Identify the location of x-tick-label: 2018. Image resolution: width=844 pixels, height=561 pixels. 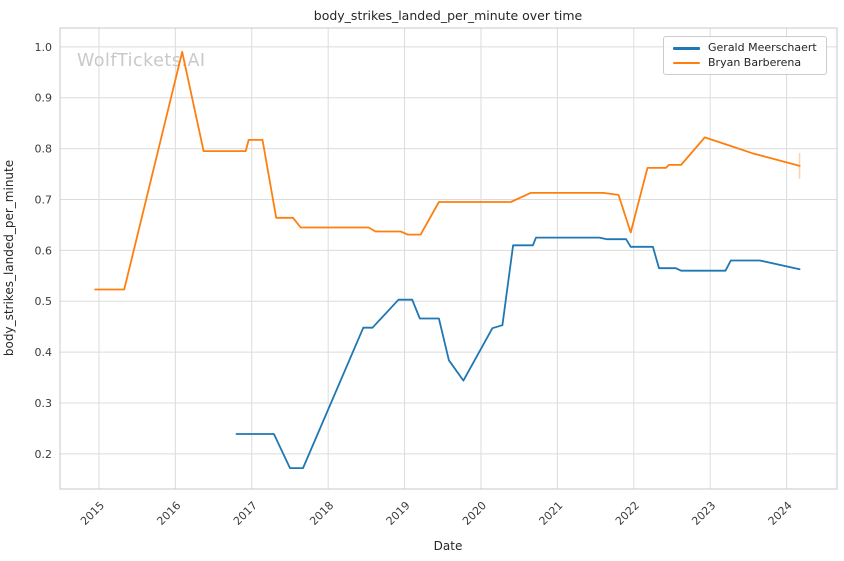
(321, 513).